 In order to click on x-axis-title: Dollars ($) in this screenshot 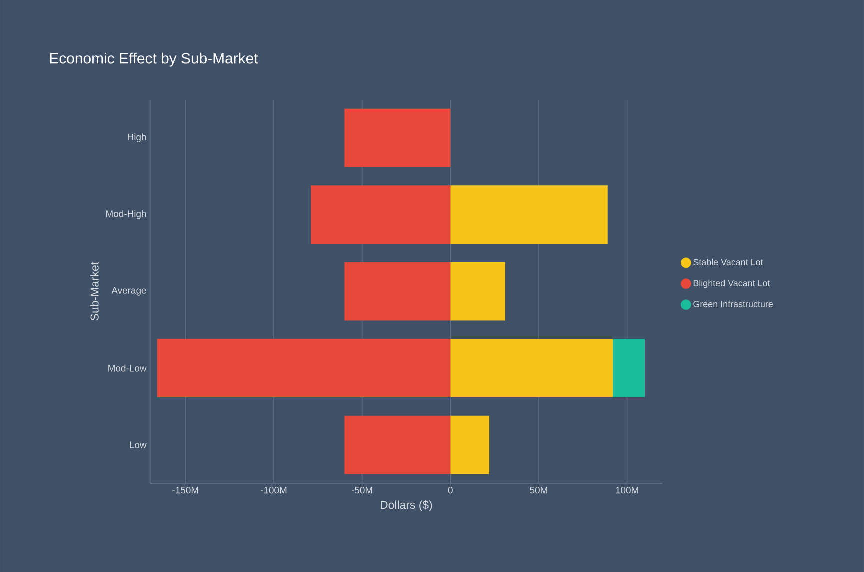, I will do `click(406, 506)`.